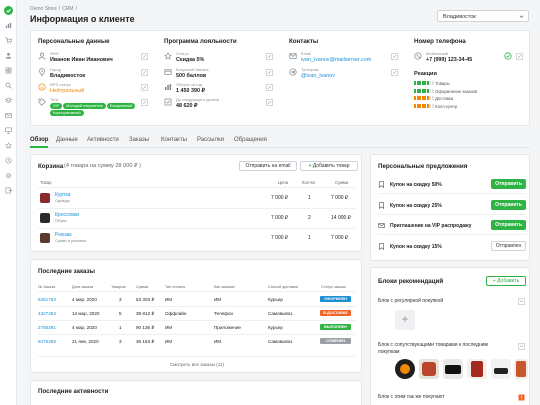  I want to click on reaction-row: Товары, so click(432, 83).